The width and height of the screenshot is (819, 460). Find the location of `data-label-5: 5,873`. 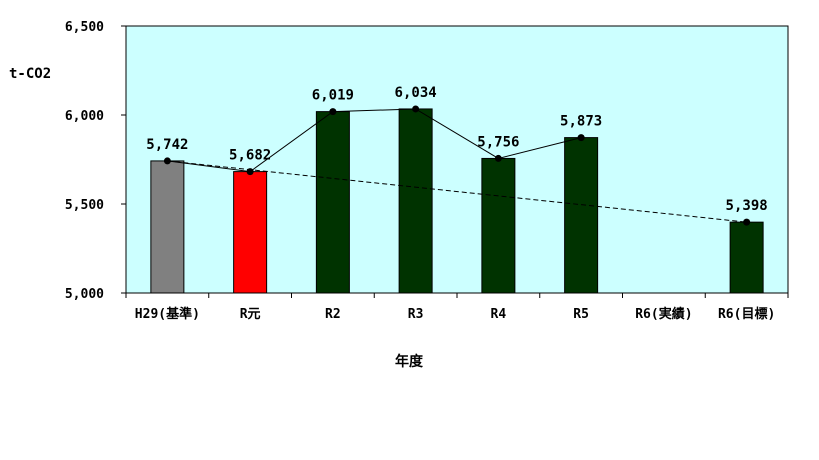

data-label-5: 5,873 is located at coordinates (581, 122).